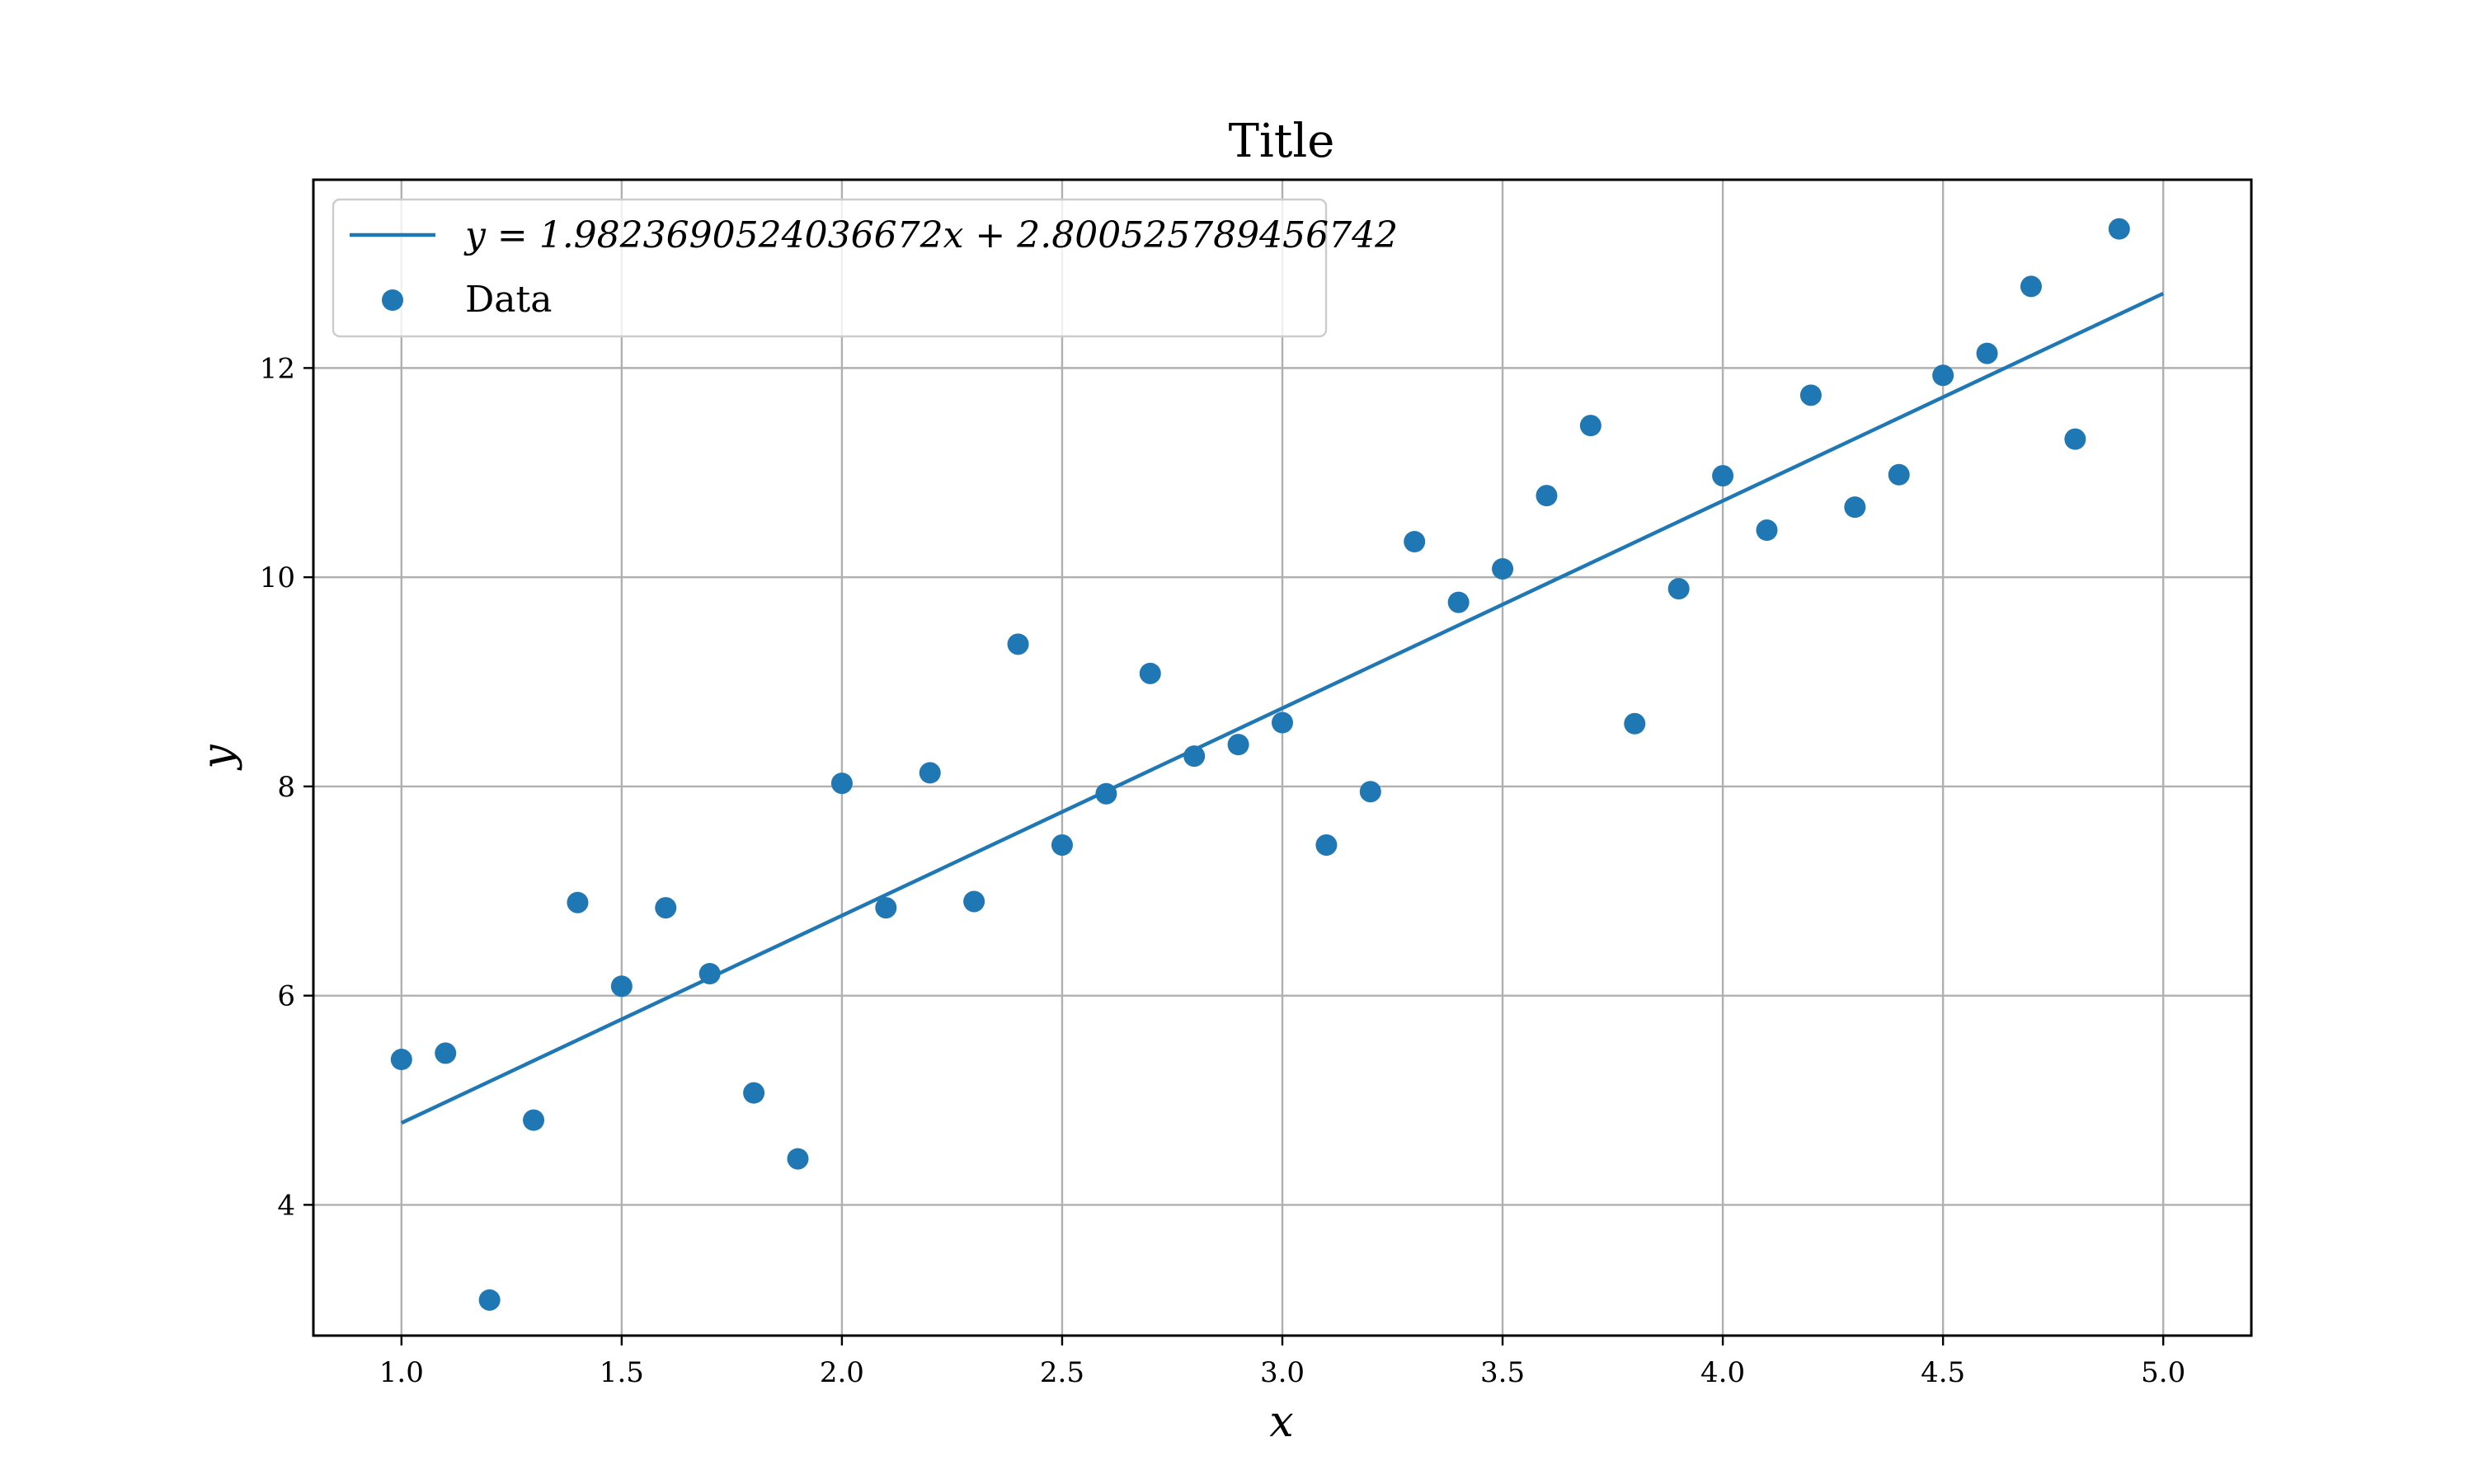  I want to click on legend-data-marker, so click(392, 300).